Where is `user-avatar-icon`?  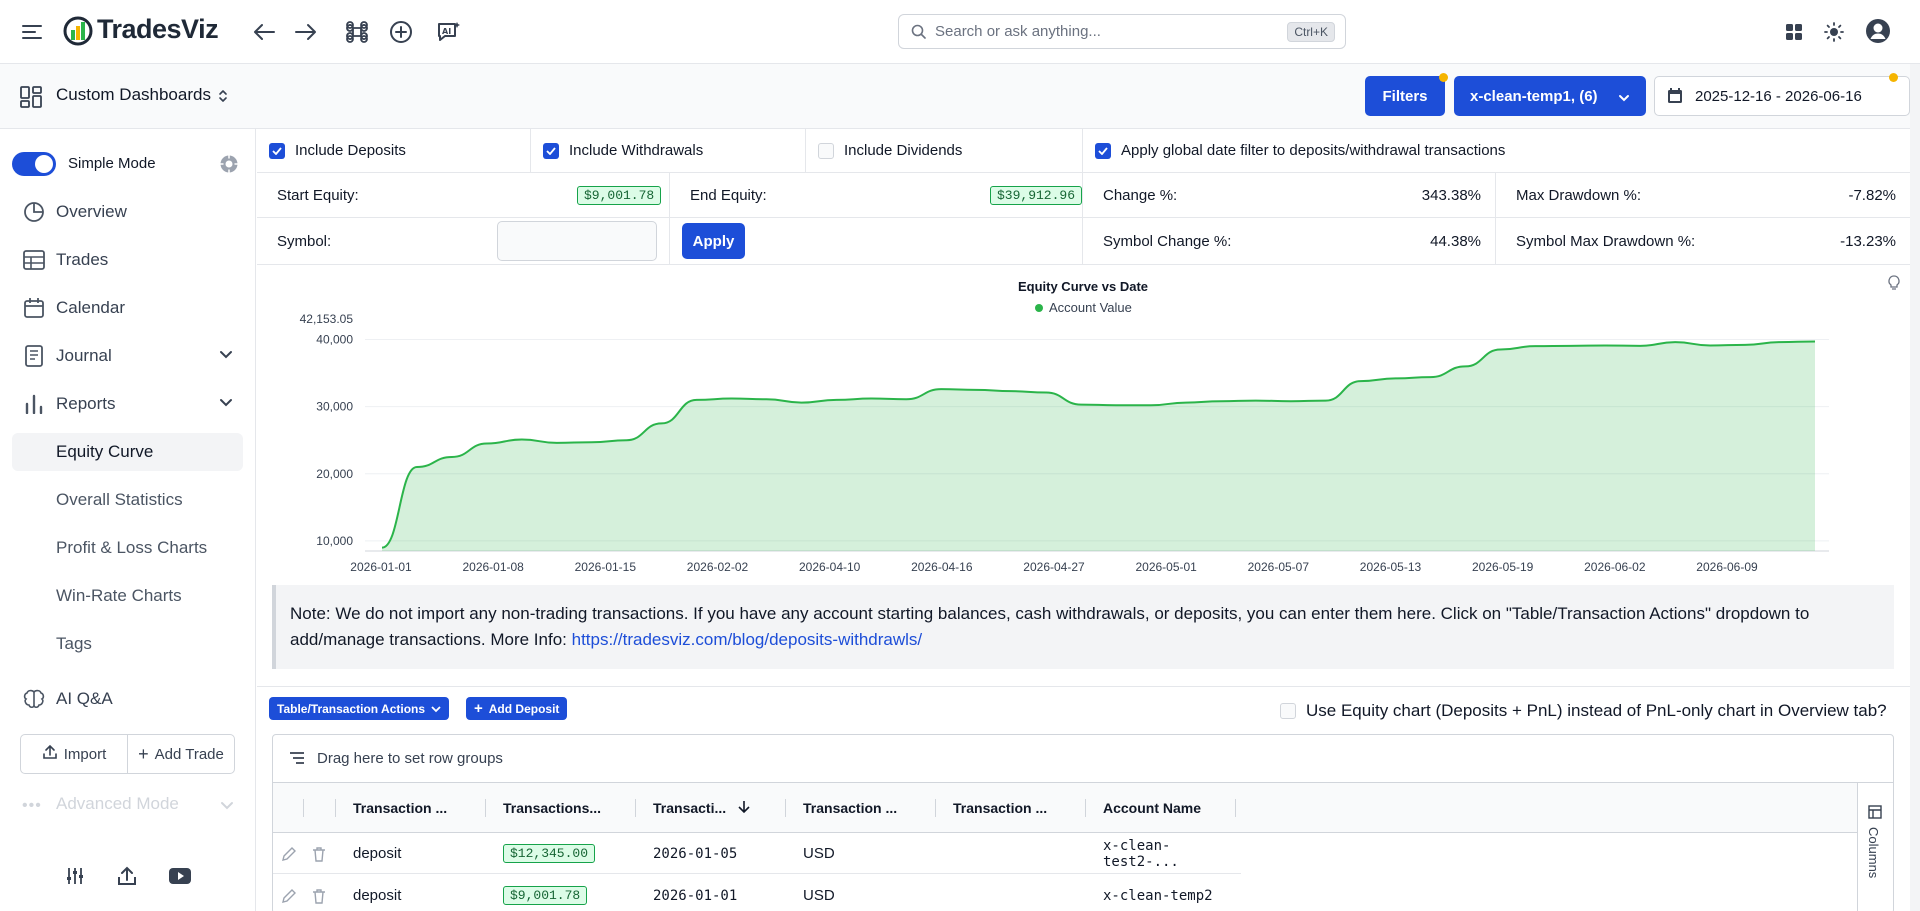 user-avatar-icon is located at coordinates (1878, 31).